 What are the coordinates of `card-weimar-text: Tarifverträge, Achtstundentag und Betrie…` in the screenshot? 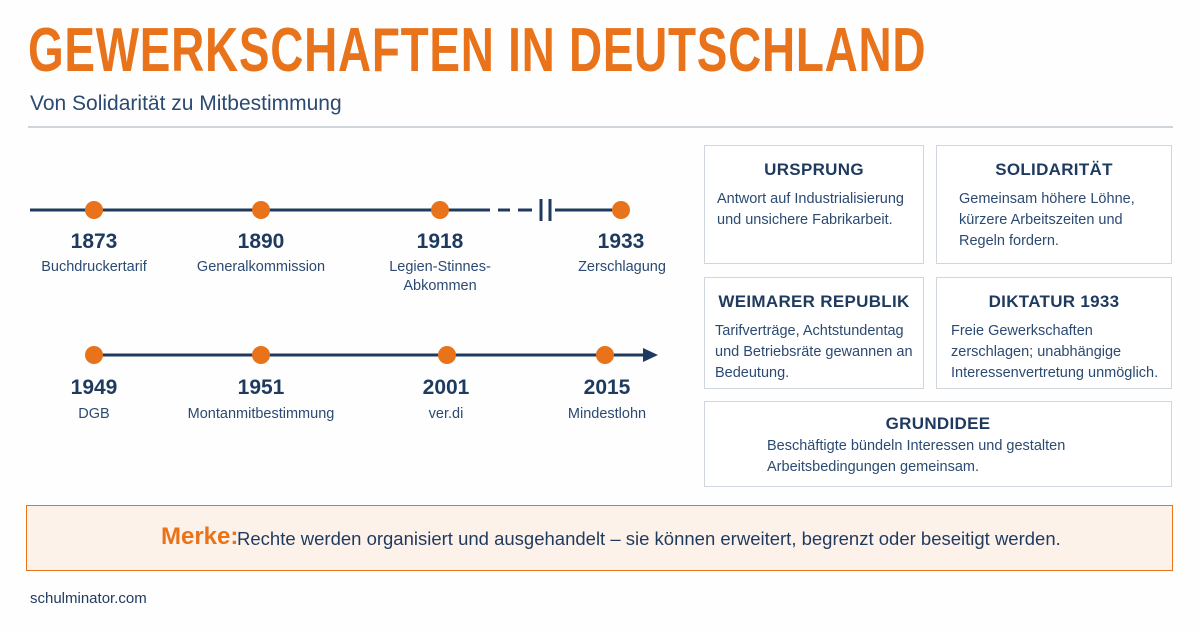 It's located at (814, 352).